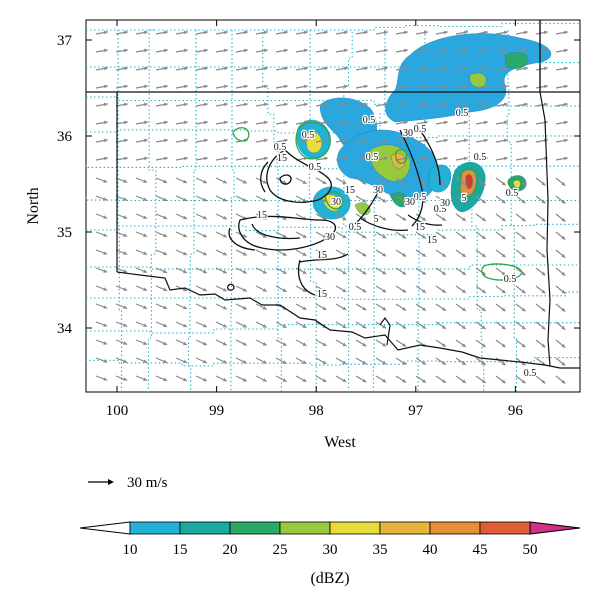 The height and width of the screenshot is (613, 600). What do you see at coordinates (64, 233) in the screenshot?
I see `y-tick-label: 35` at bounding box center [64, 233].